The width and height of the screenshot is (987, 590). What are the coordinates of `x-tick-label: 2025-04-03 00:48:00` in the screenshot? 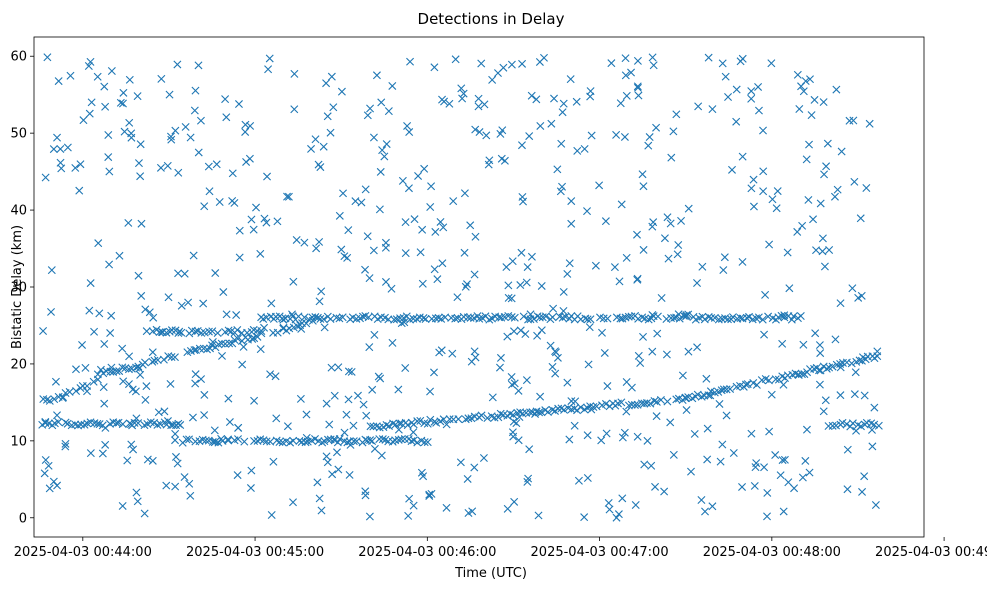 It's located at (772, 552).